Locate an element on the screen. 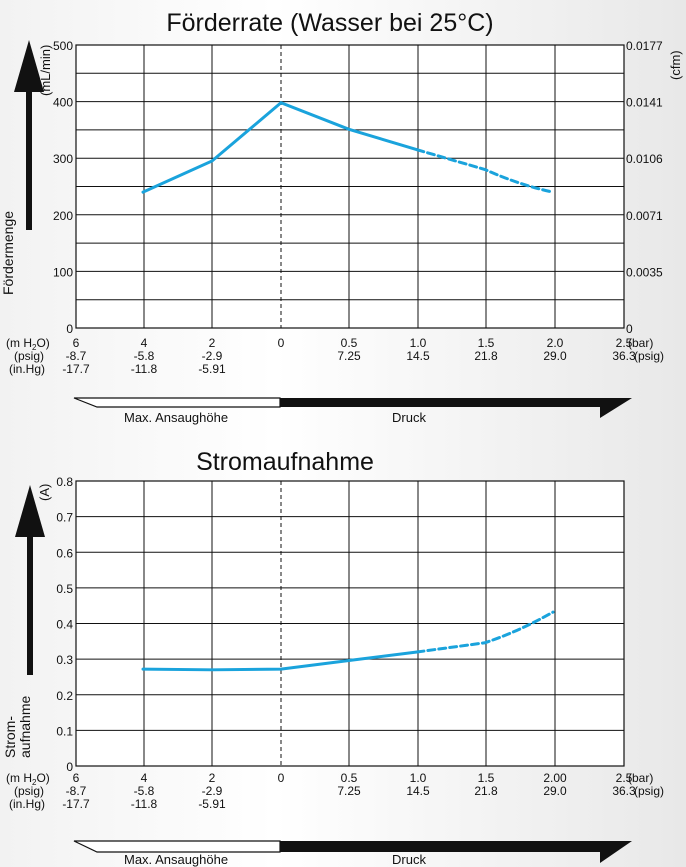 The width and height of the screenshot is (686, 867). pressure-label-2: Druck is located at coordinates (409, 859).